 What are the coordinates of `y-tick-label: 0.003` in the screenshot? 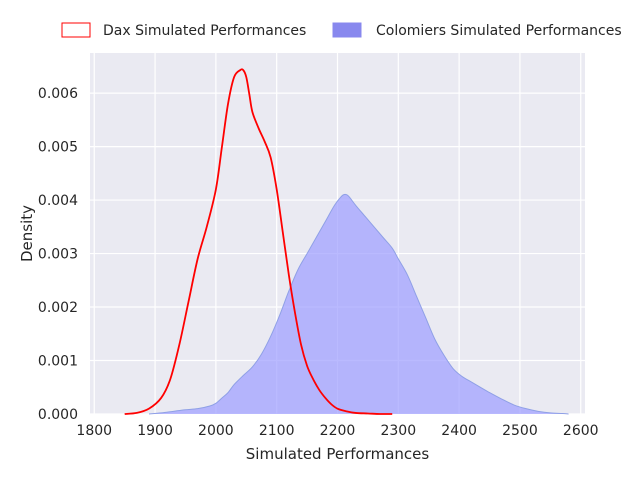 It's located at (58, 255).